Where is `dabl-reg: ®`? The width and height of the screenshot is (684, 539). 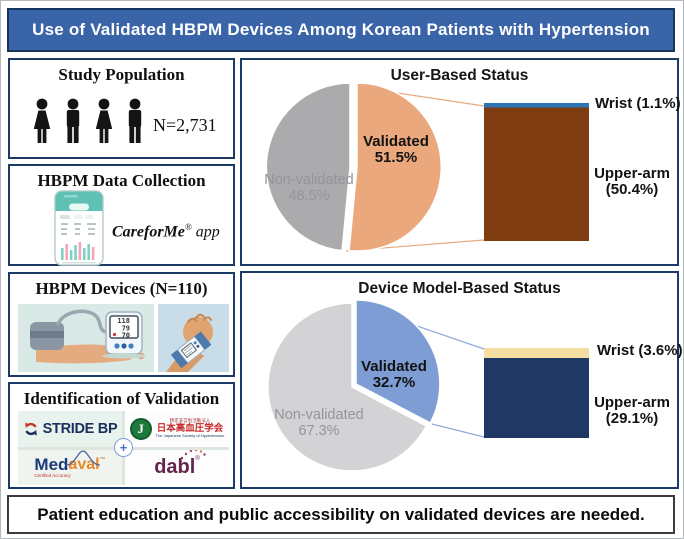
dabl-reg: ® is located at coordinates (197, 458).